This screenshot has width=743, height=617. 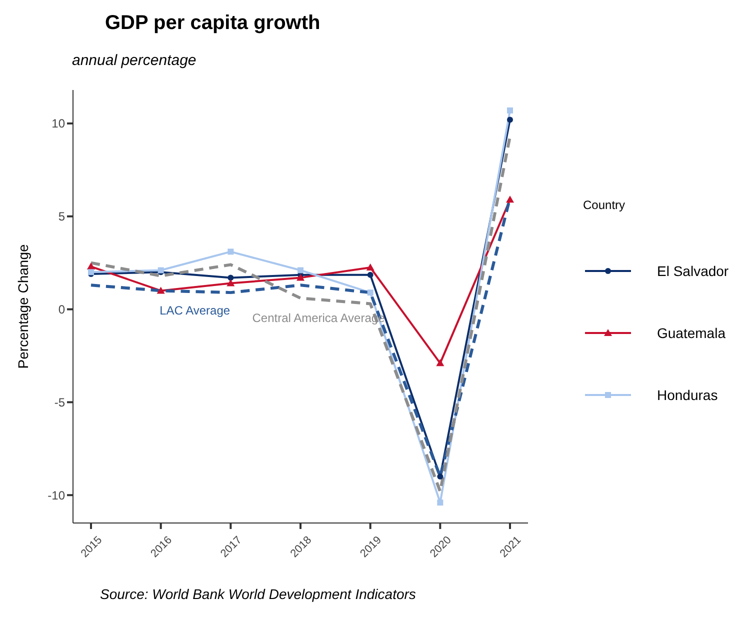 What do you see at coordinates (59, 123) in the screenshot?
I see `y-tick-label: 10` at bounding box center [59, 123].